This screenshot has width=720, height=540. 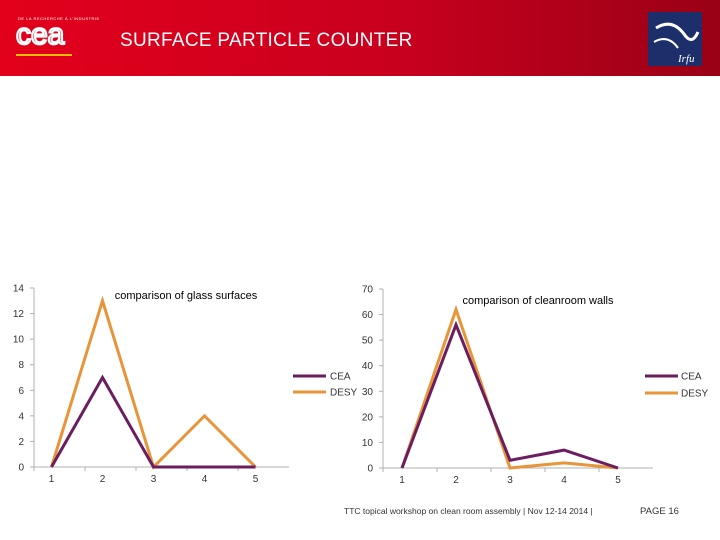 What do you see at coordinates (368, 366) in the screenshot?
I see `y-tick-label: 40` at bounding box center [368, 366].